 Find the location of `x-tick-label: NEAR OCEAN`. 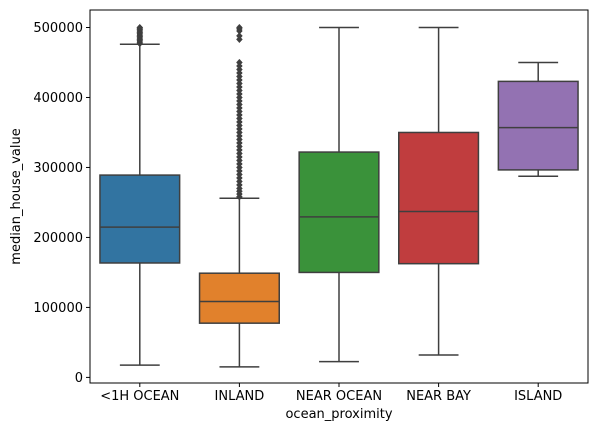

x-tick-label: NEAR OCEAN is located at coordinates (339, 396).